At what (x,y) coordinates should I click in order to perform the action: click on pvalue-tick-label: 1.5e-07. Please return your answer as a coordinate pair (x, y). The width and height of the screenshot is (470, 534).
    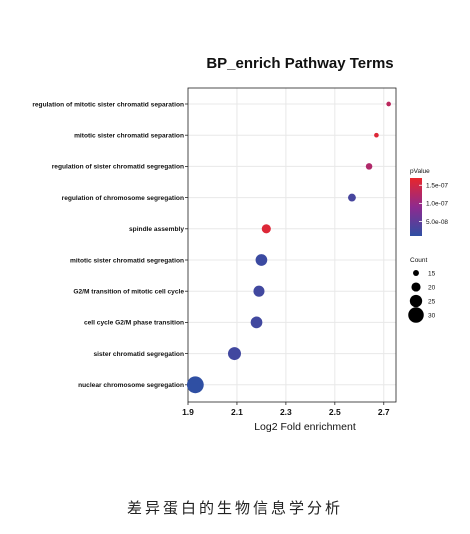
    Looking at the image, I should click on (437, 186).